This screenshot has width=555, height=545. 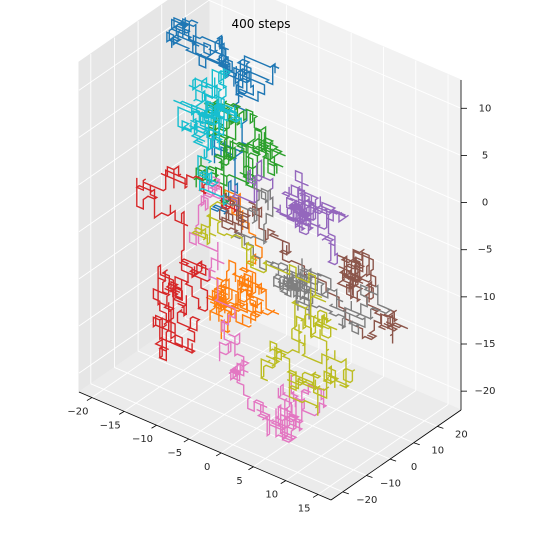 What do you see at coordinates (110, 425) in the screenshot?
I see `x-tick-label: −15` at bounding box center [110, 425].